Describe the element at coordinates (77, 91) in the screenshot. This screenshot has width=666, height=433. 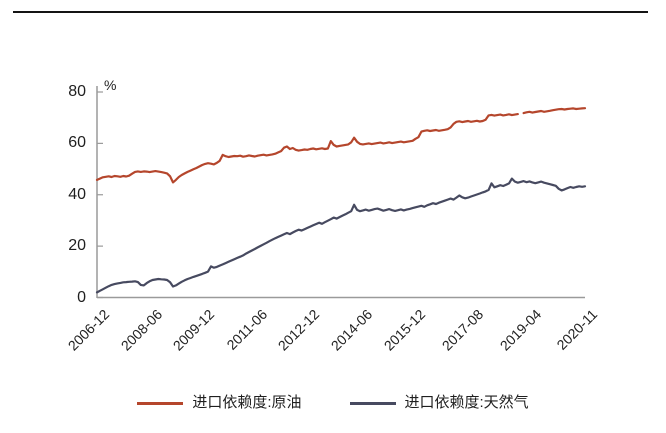
I see `y-axis-tick-label: 80` at that location.